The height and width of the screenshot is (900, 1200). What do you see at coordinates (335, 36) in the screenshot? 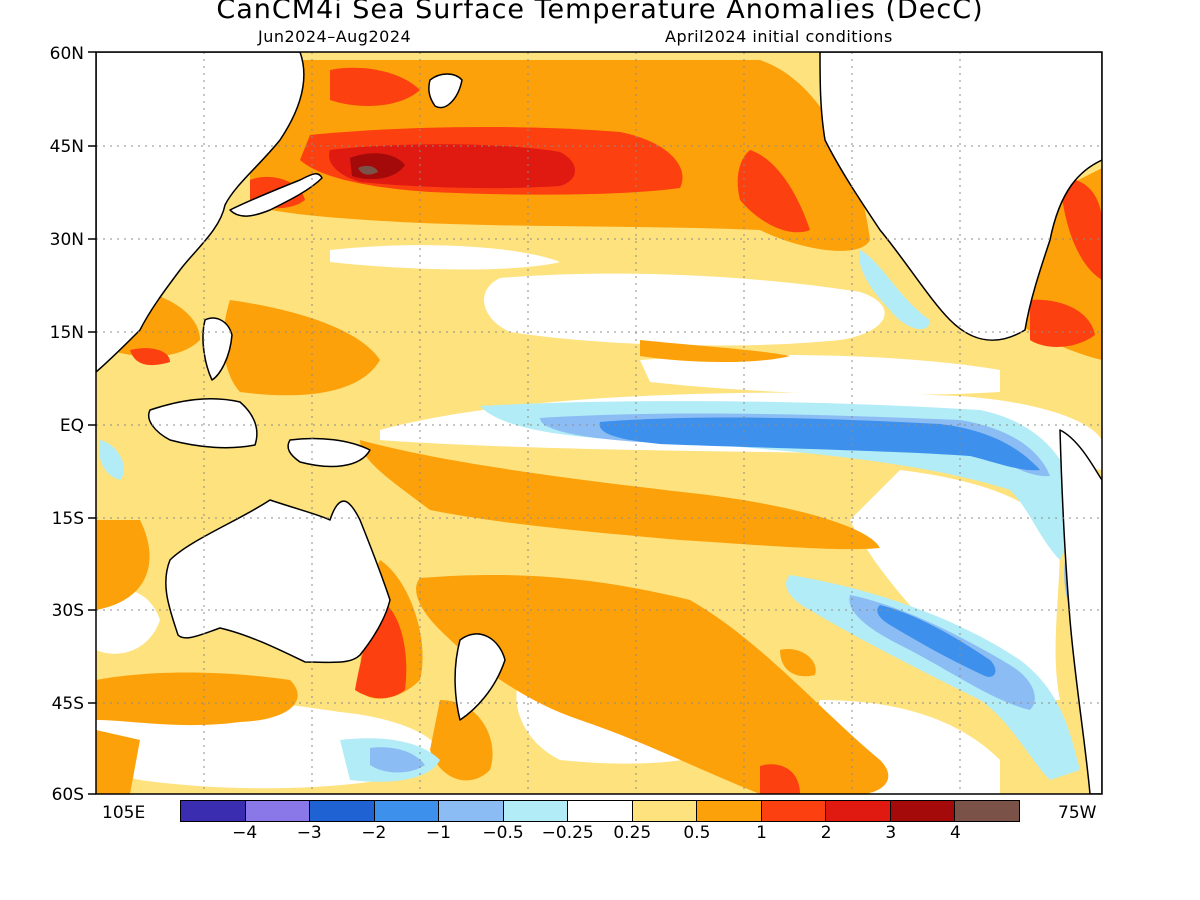
I see `forecast-period: Jun2024–Aug2024` at bounding box center [335, 36].